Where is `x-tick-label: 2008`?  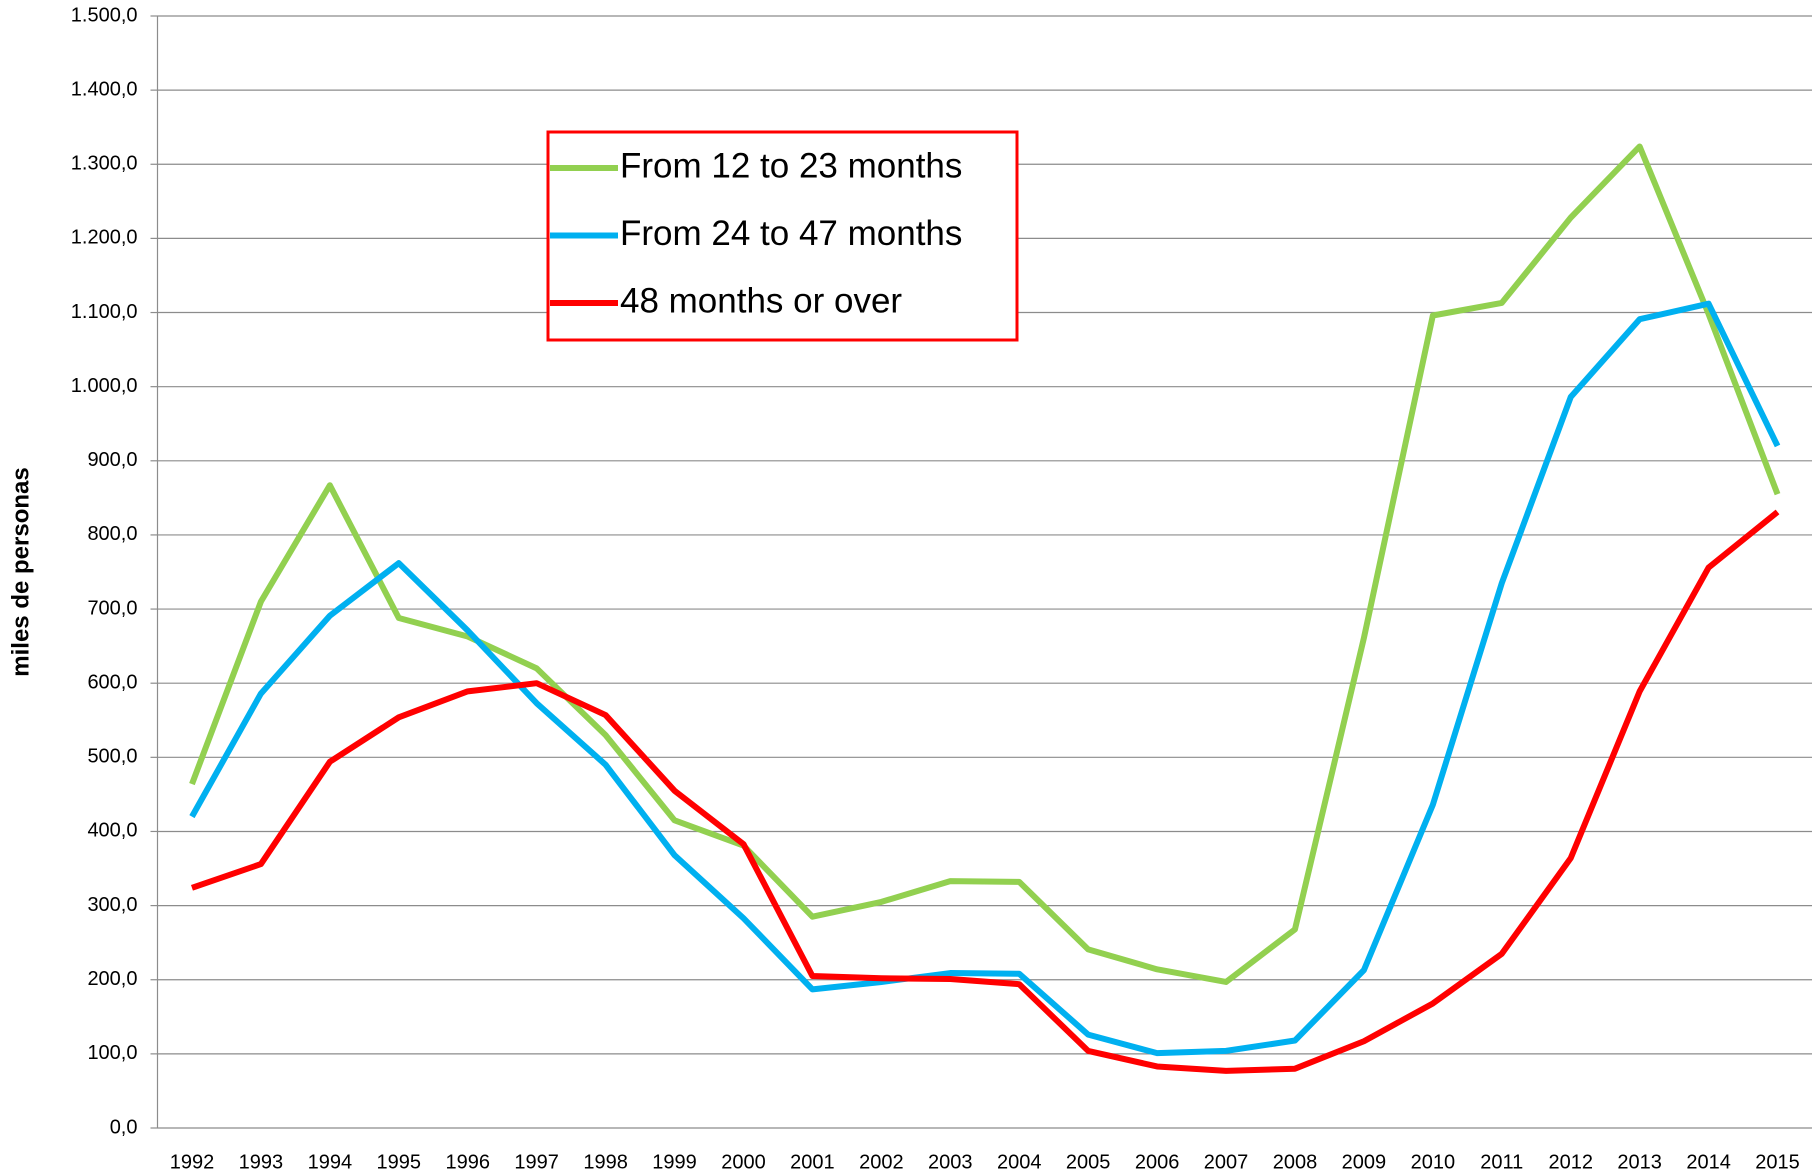 x-tick-label: 2008 is located at coordinates (1295, 1161).